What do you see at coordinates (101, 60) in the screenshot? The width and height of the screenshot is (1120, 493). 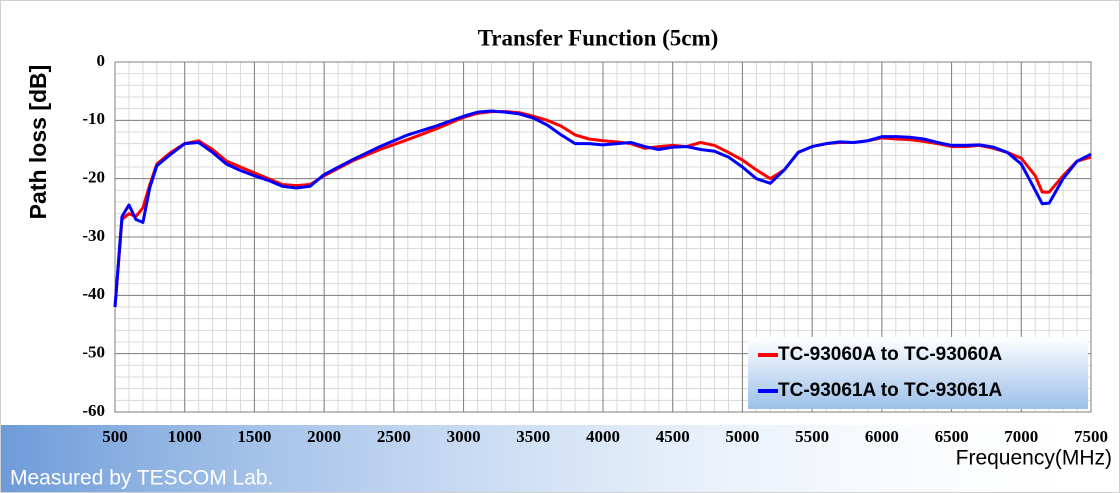 I see `y-tick-label: 0` at bounding box center [101, 60].